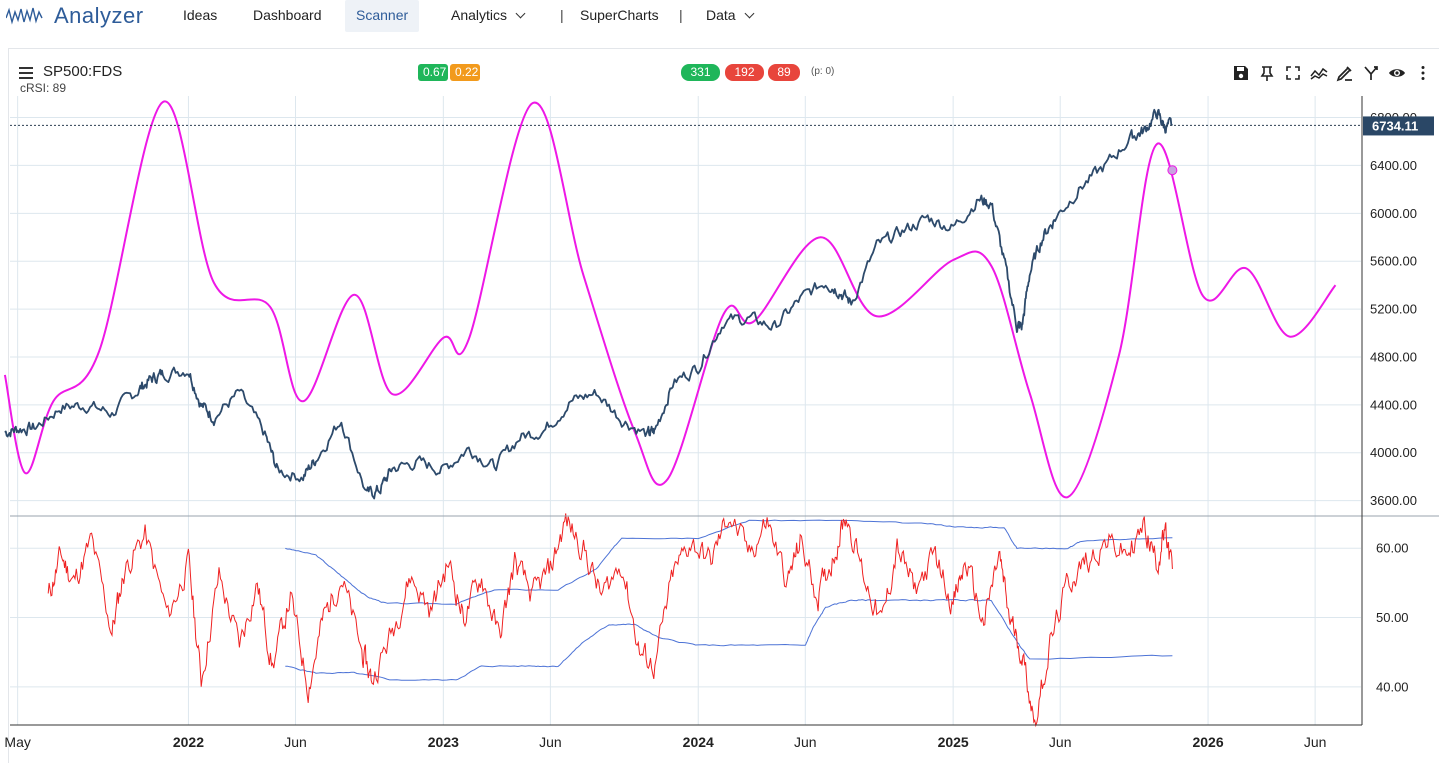 This screenshot has height=763, width=1439. What do you see at coordinates (99, 15) in the screenshot?
I see `logo-text: Analyzer` at bounding box center [99, 15].